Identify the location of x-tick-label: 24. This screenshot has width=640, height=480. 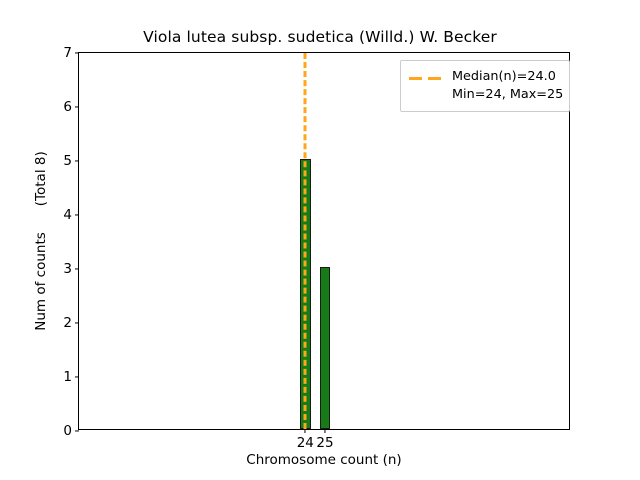
(305, 443).